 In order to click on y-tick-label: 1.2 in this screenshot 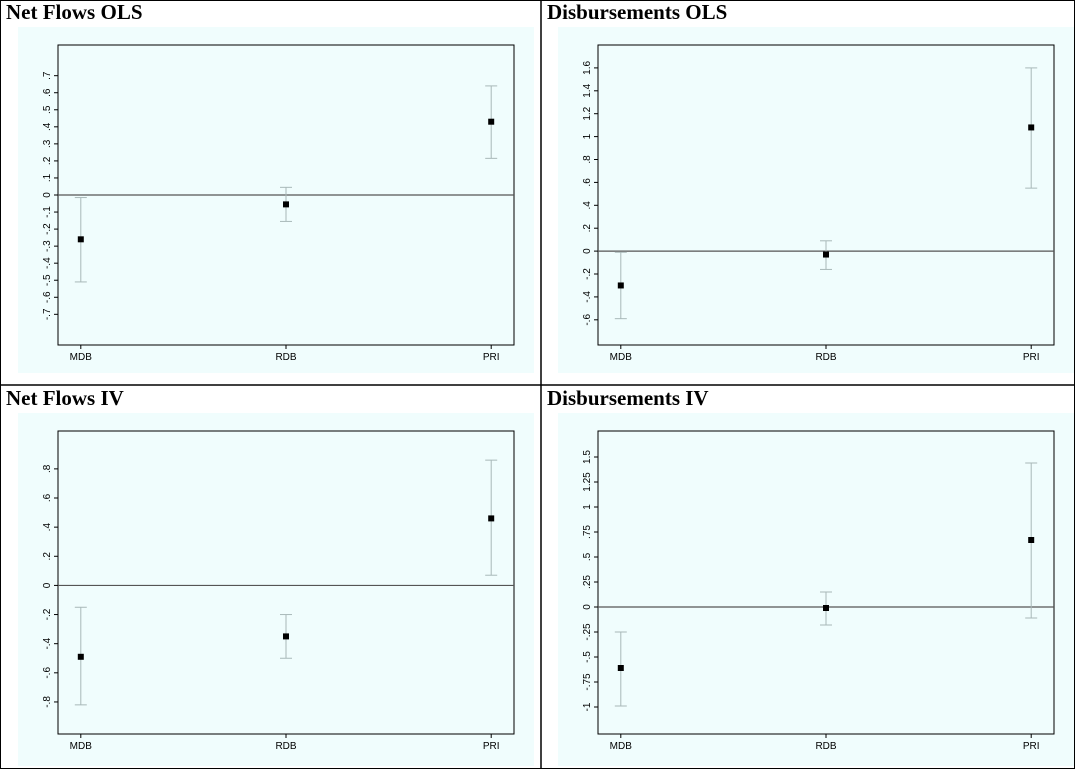, I will do `click(587, 113)`.